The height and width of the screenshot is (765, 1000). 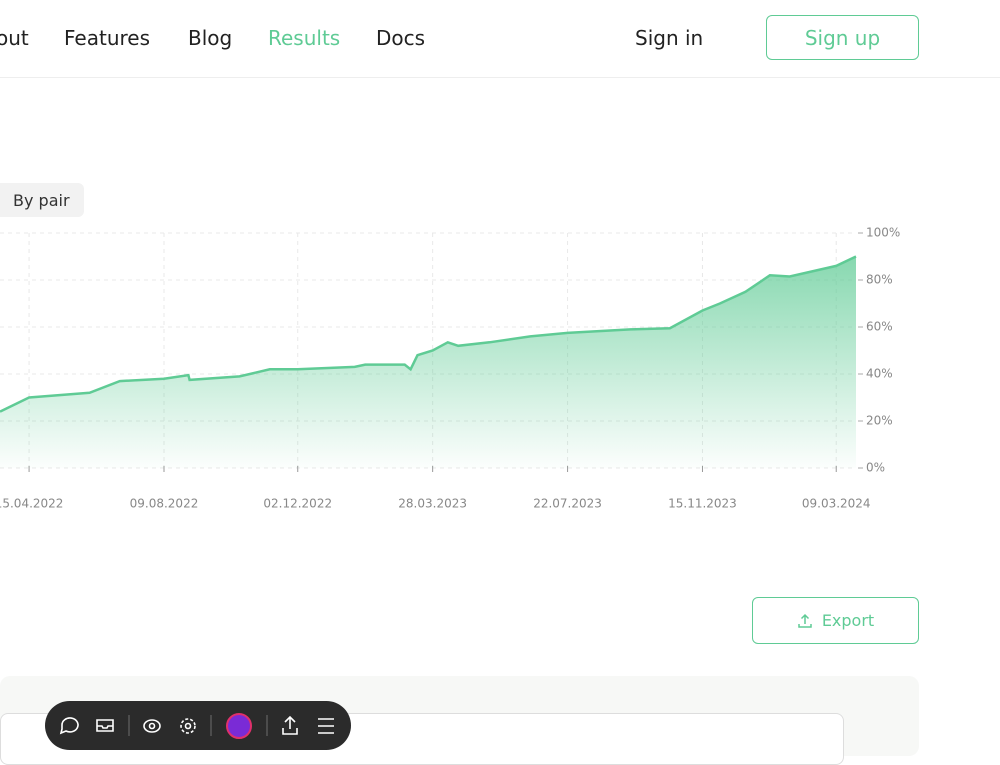 I want to click on nav-link: out, so click(x=14, y=38).